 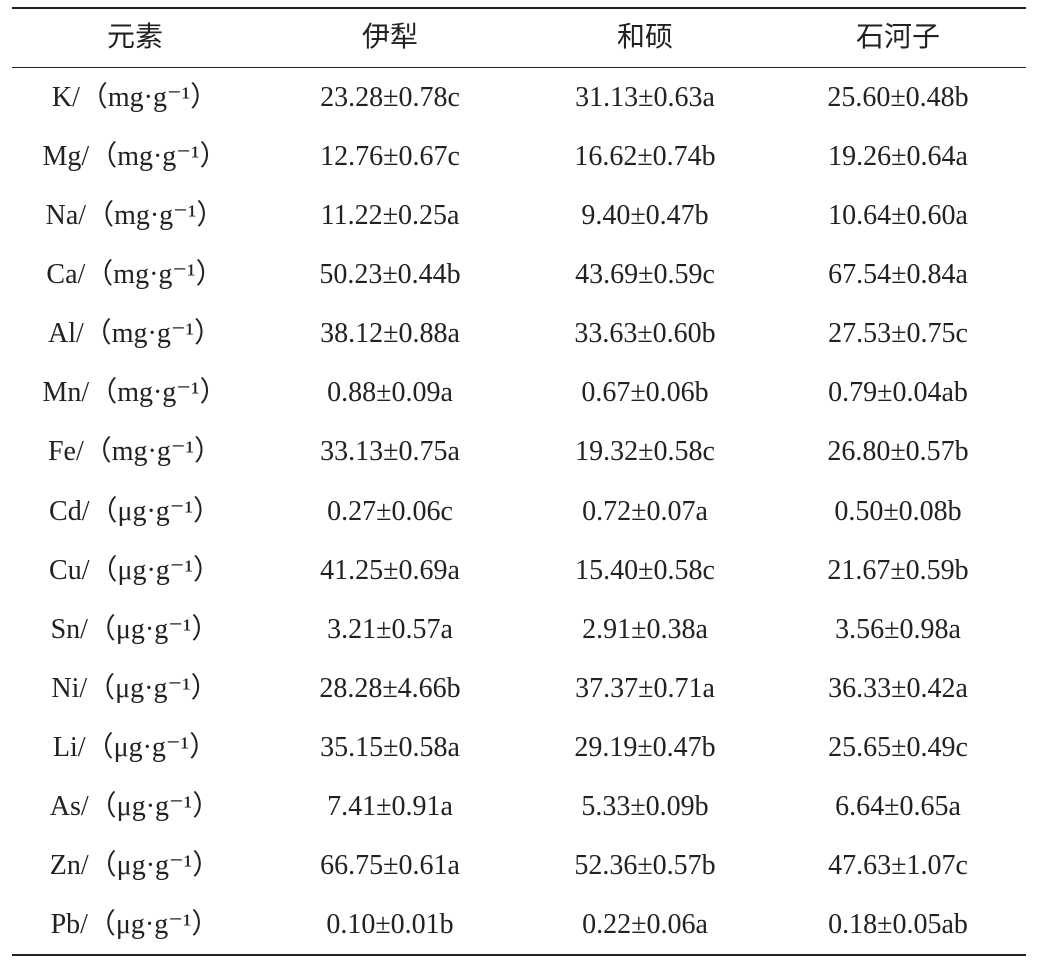 What do you see at coordinates (390, 393) in the screenshot?
I see `table-cell: 0.88±0.09a` at bounding box center [390, 393].